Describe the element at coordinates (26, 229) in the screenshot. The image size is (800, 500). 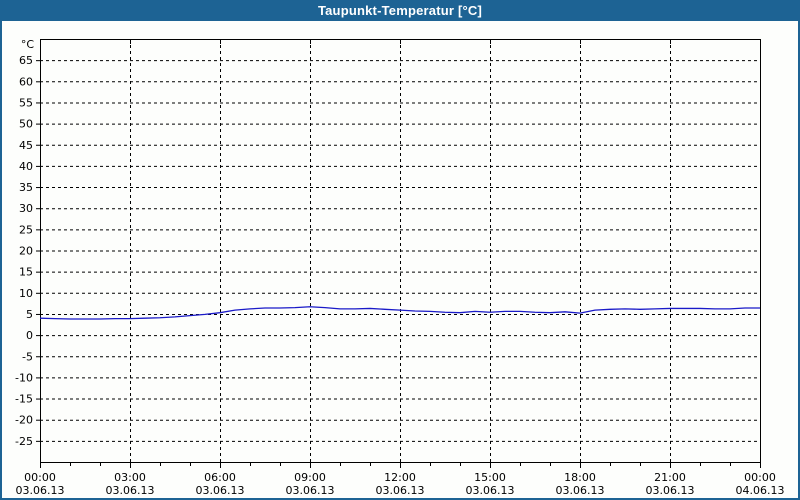
I see `svg-text: 25` at that location.